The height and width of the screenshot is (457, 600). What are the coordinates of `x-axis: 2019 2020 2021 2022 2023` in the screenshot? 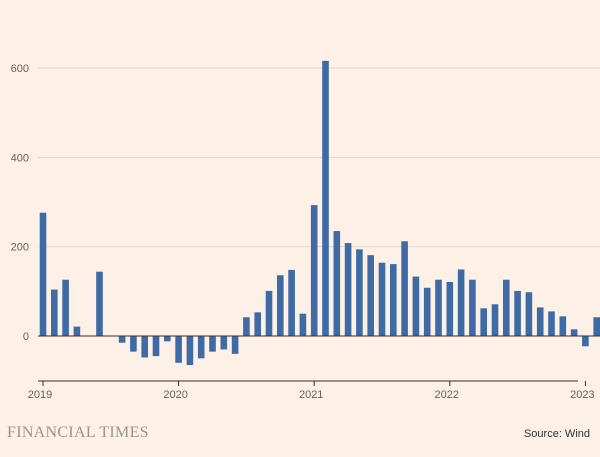 It's located at (311, 390).